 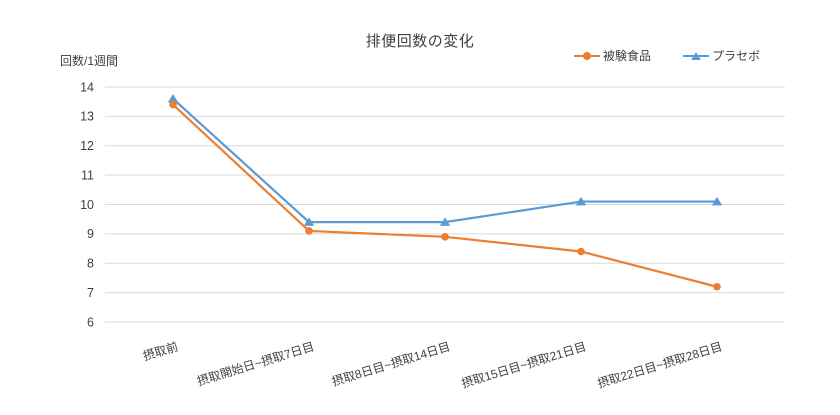 What do you see at coordinates (90, 293) in the screenshot?
I see `y-tick-label: 7` at bounding box center [90, 293].